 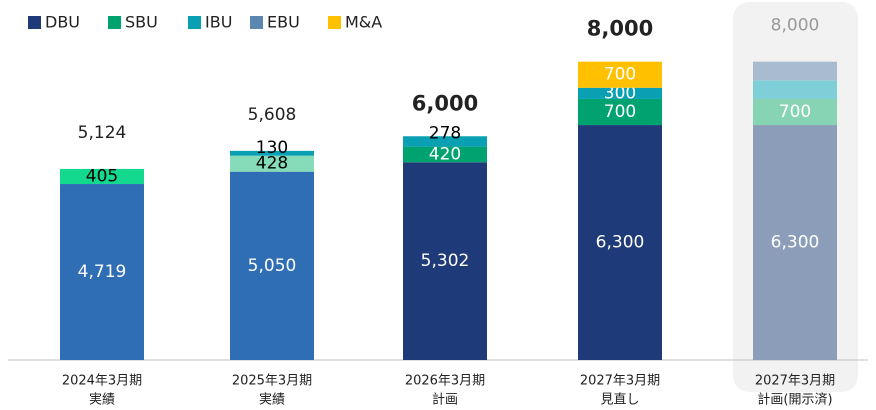 I want to click on segment-label: 405, so click(x=102, y=176).